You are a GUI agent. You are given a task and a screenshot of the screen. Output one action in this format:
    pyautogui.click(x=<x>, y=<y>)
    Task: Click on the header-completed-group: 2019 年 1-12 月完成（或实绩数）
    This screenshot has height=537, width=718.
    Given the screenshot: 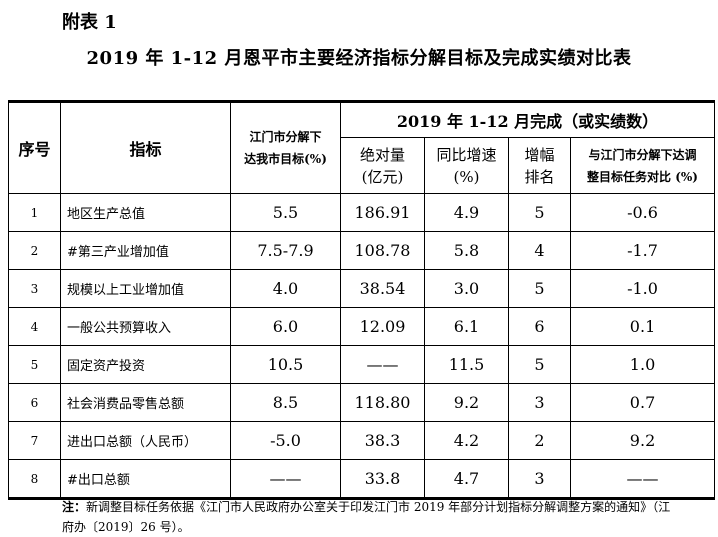 What is the action you would take?
    pyautogui.click(x=527, y=119)
    